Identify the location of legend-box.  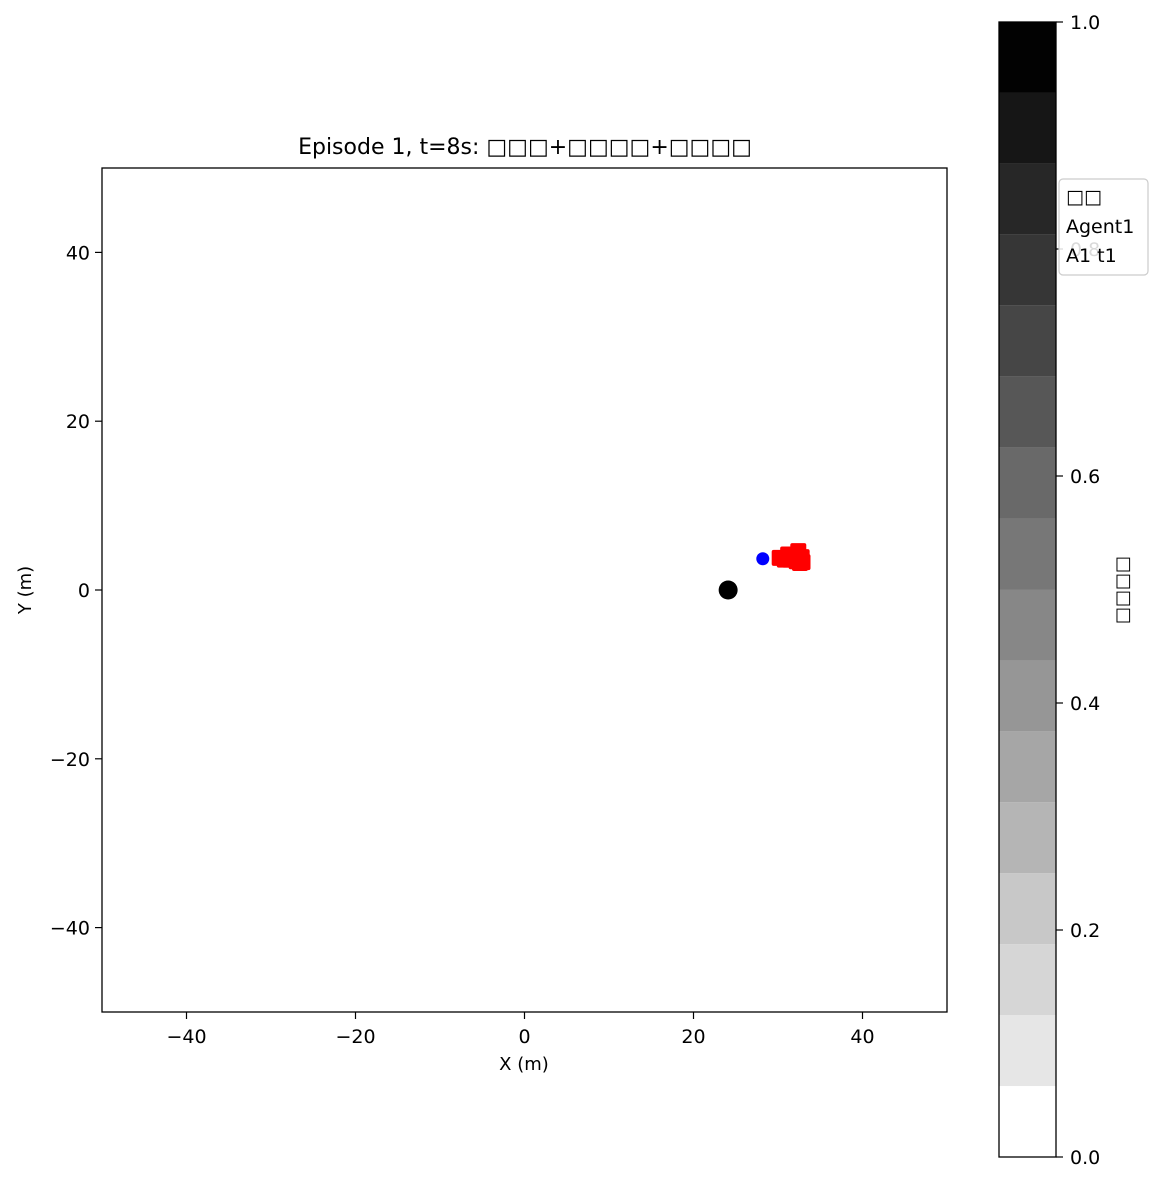
(1103, 227).